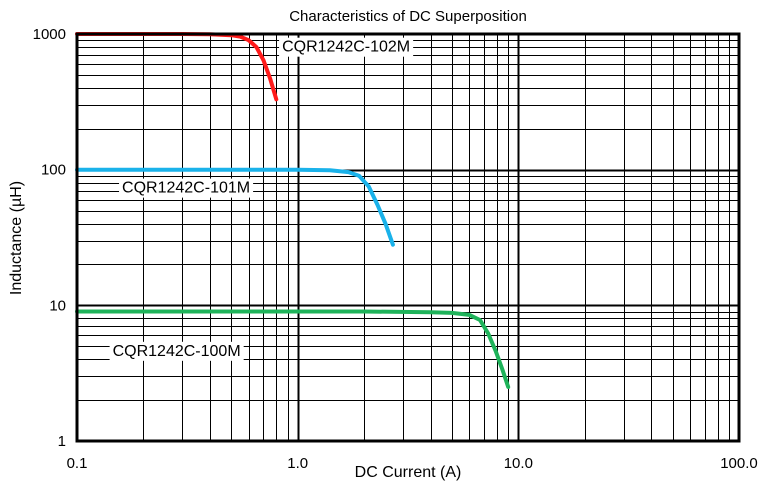  What do you see at coordinates (235, 207) in the screenshot?
I see `series-line-cqr1242c-101m` at bounding box center [235, 207].